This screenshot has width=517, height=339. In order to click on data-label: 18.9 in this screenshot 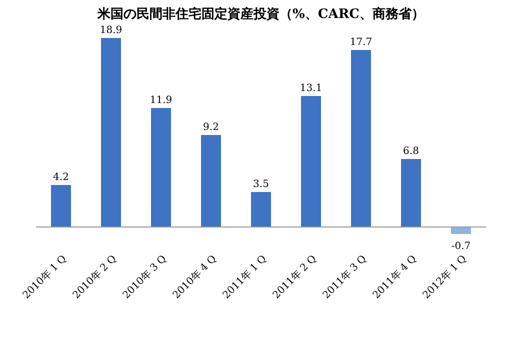, I will do `click(111, 30)`.